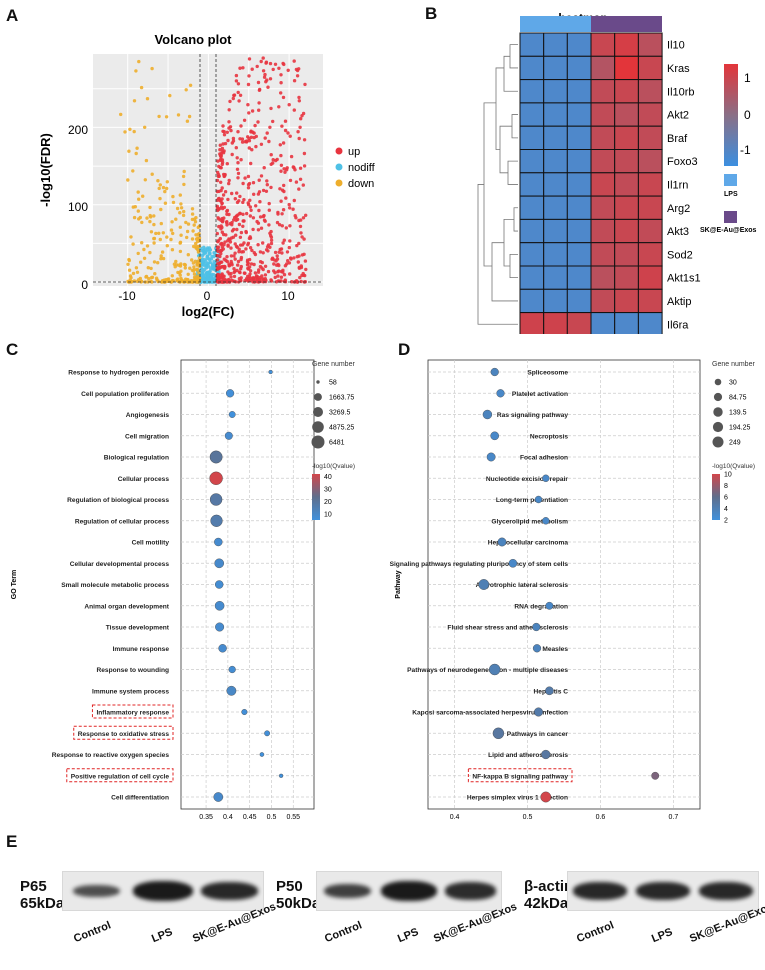 The height and width of the screenshot is (970, 765). Describe the element at coordinates (84, 285) in the screenshot. I see `volcano-ytick: 0` at that location.